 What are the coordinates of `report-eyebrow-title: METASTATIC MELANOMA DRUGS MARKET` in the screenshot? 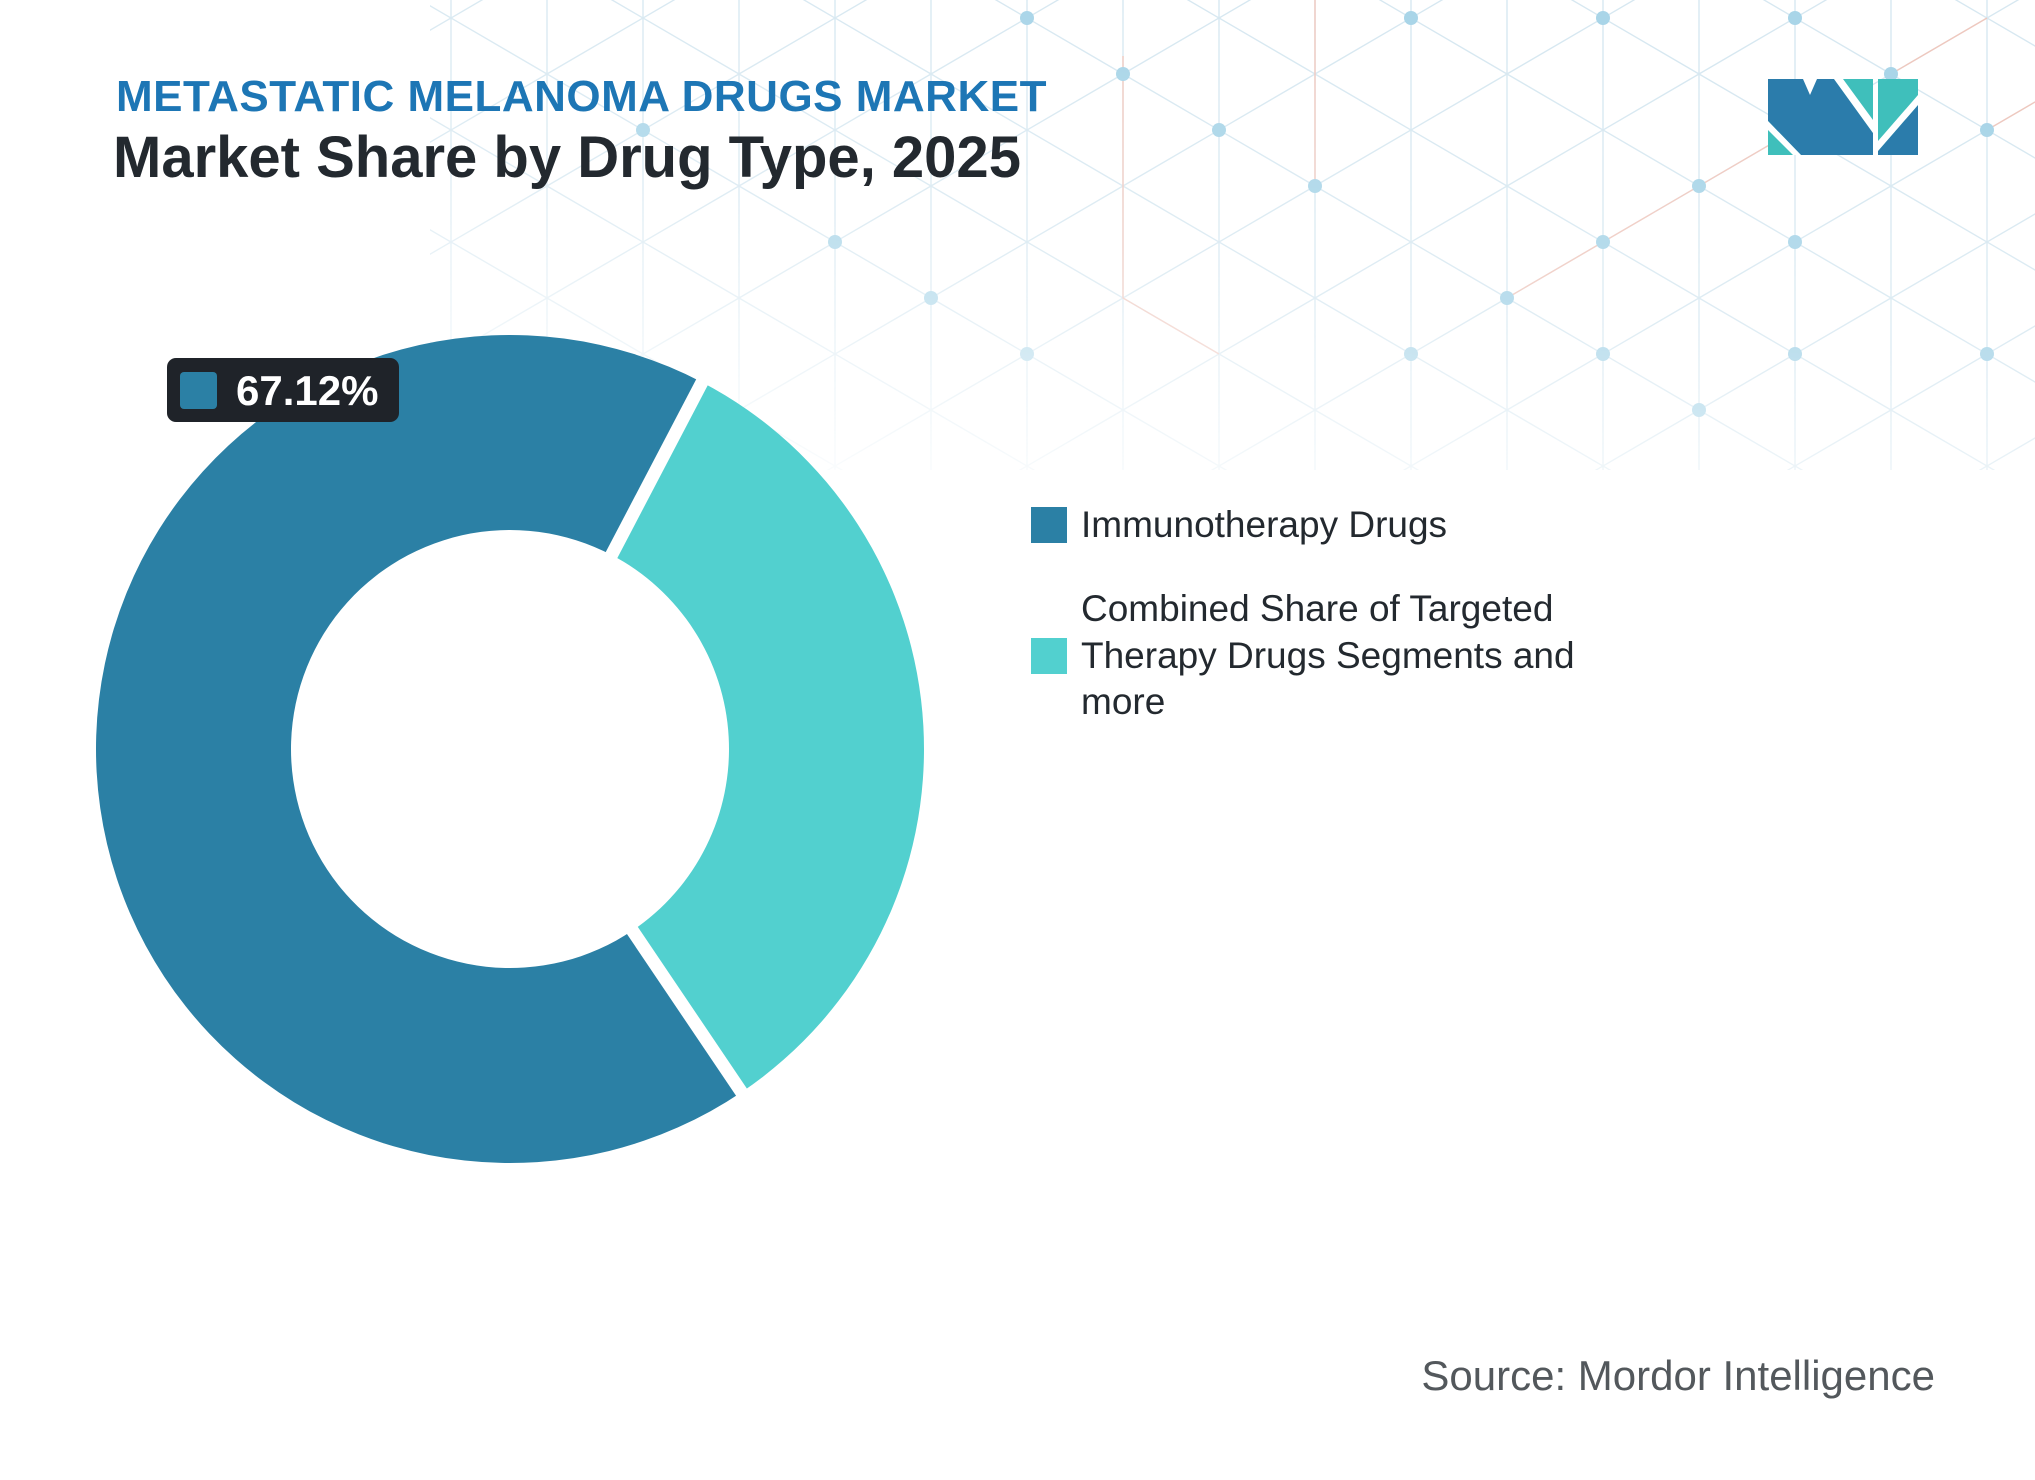 It's located at (581, 96).